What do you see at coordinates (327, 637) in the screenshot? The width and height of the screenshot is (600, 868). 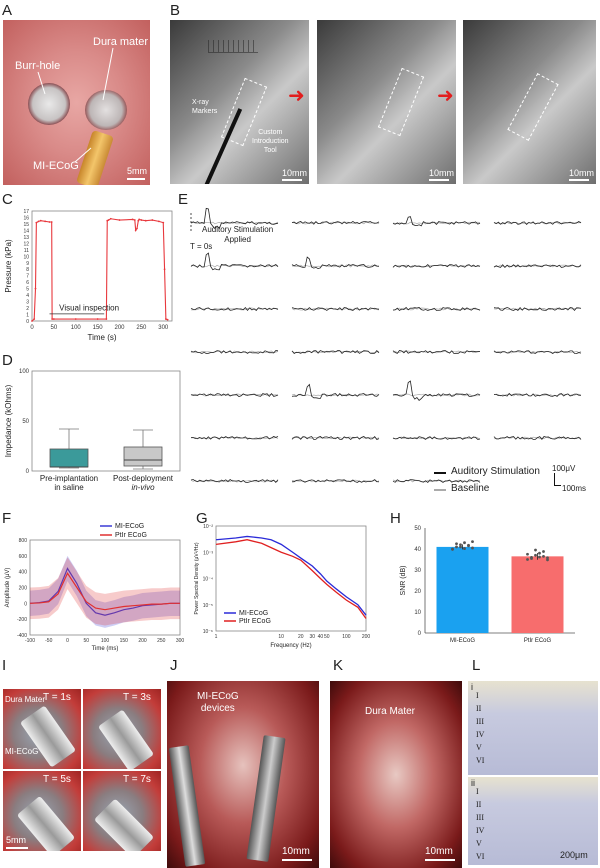 I see `x-tick-label: 50` at bounding box center [327, 637].